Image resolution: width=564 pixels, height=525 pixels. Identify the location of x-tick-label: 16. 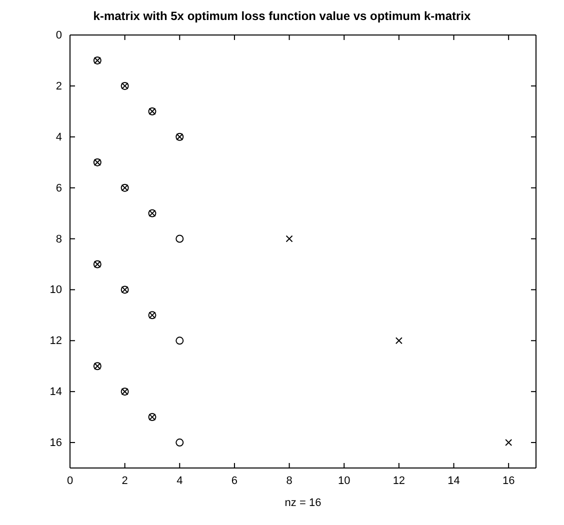
(508, 480).